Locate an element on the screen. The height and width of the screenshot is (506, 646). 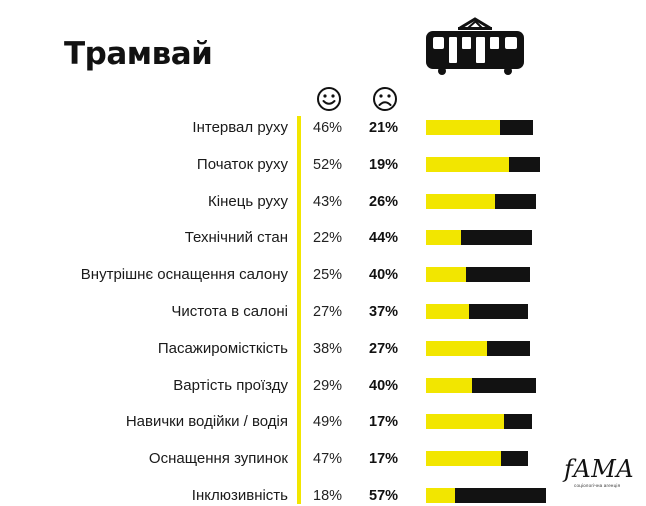
smiling-face-icon is located at coordinates (329, 99).